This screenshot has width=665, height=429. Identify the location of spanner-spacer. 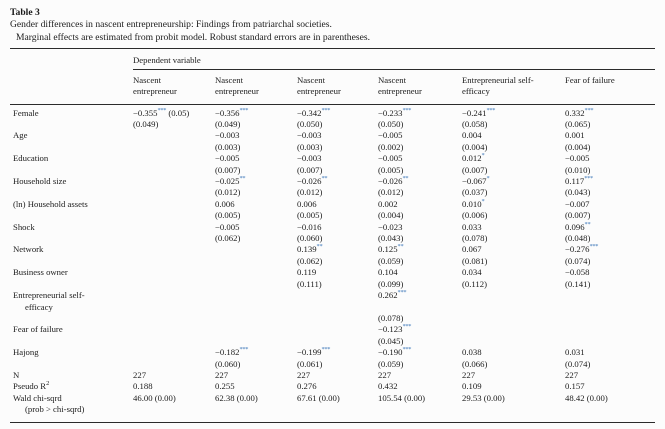
(71, 59).